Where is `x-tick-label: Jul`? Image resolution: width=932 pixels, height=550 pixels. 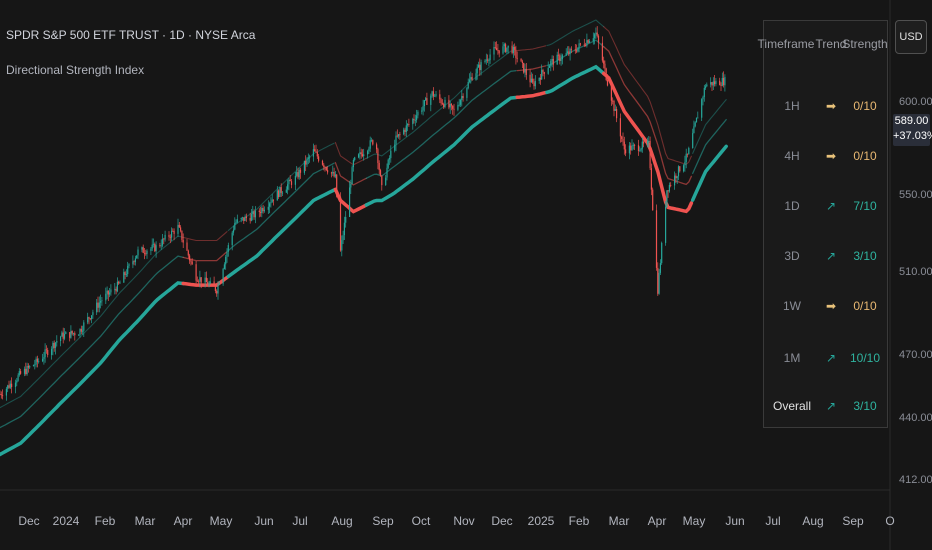 x-tick-label: Jul is located at coordinates (300, 521).